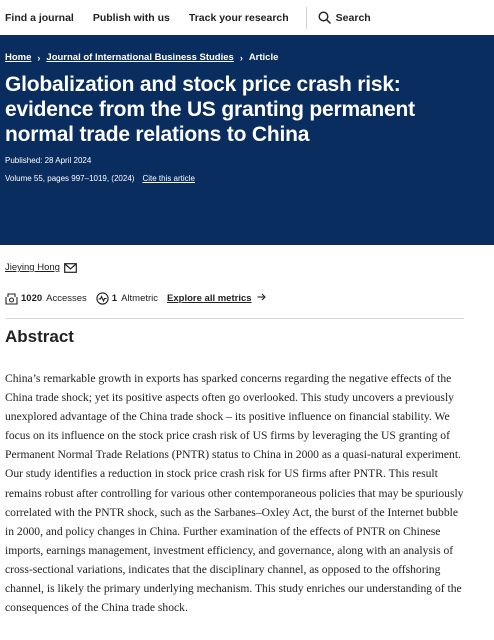 The height and width of the screenshot is (640, 494). Describe the element at coordinates (209, 298) in the screenshot. I see `explore-metrics-label: Explore all metrics` at that location.